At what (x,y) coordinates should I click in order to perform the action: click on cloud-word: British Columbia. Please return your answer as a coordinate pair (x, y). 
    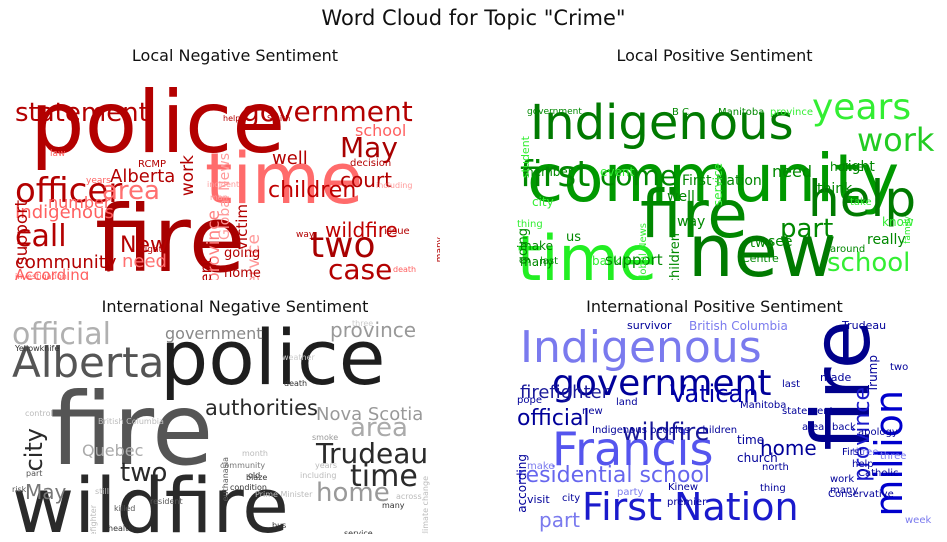
    Looking at the image, I should click on (131, 421).